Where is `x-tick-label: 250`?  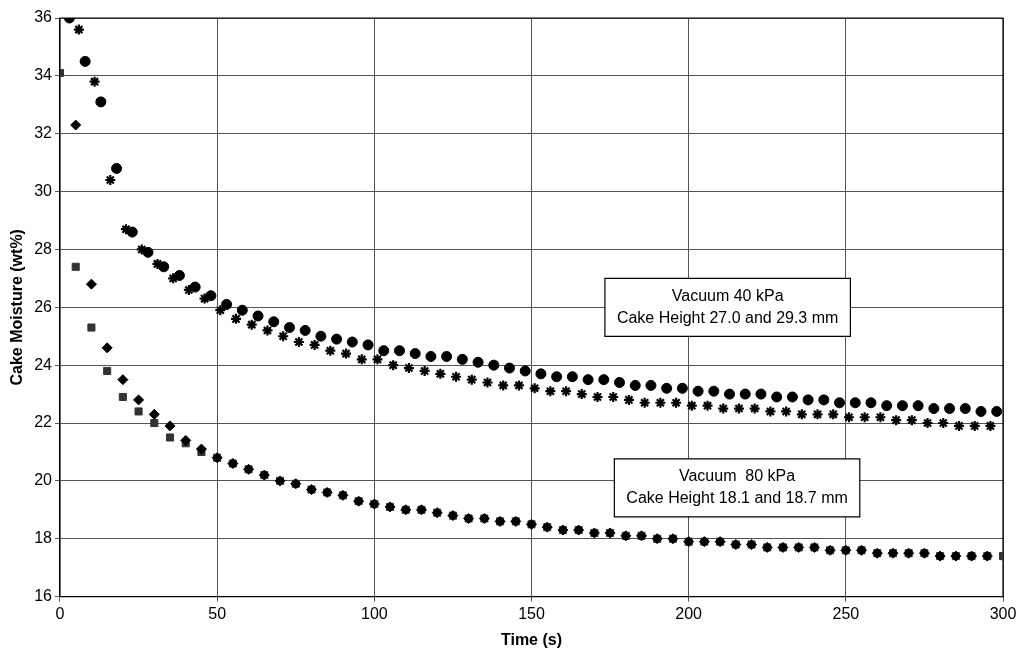
x-tick-label: 250 is located at coordinates (846, 613).